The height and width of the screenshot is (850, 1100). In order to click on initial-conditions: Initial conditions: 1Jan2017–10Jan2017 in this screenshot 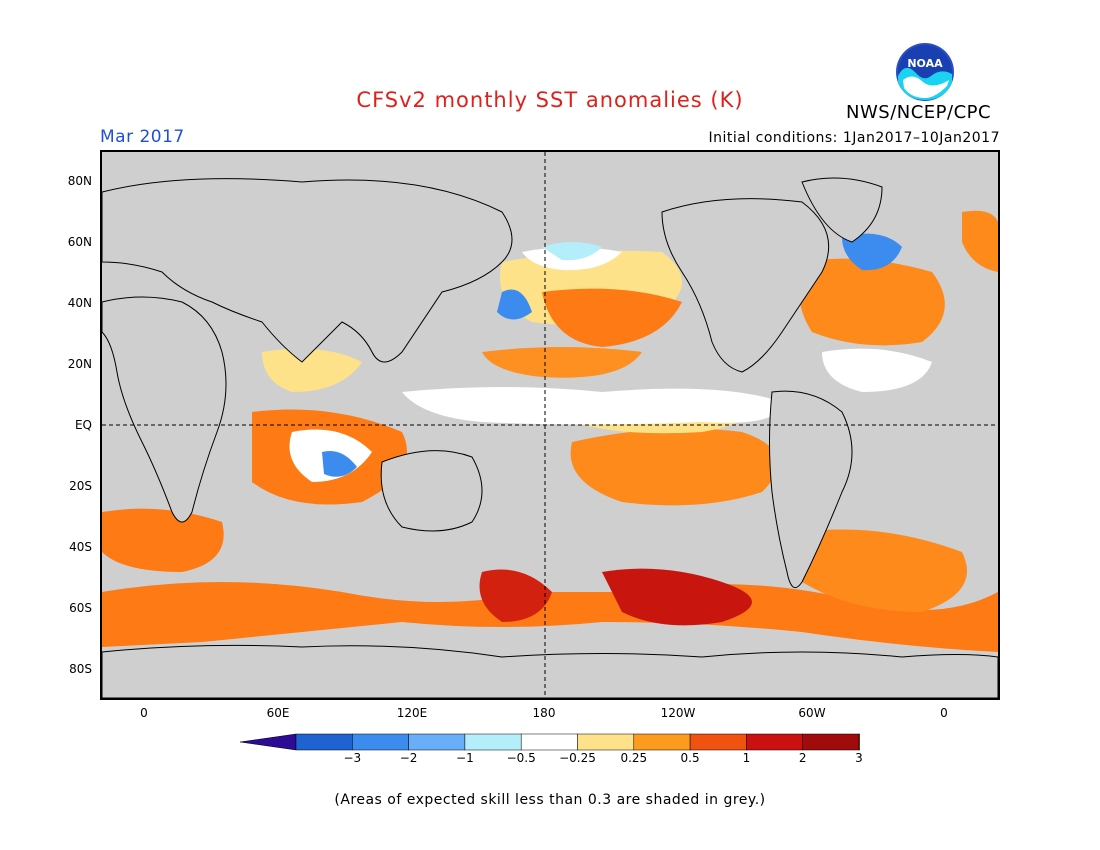, I will do `click(854, 138)`.